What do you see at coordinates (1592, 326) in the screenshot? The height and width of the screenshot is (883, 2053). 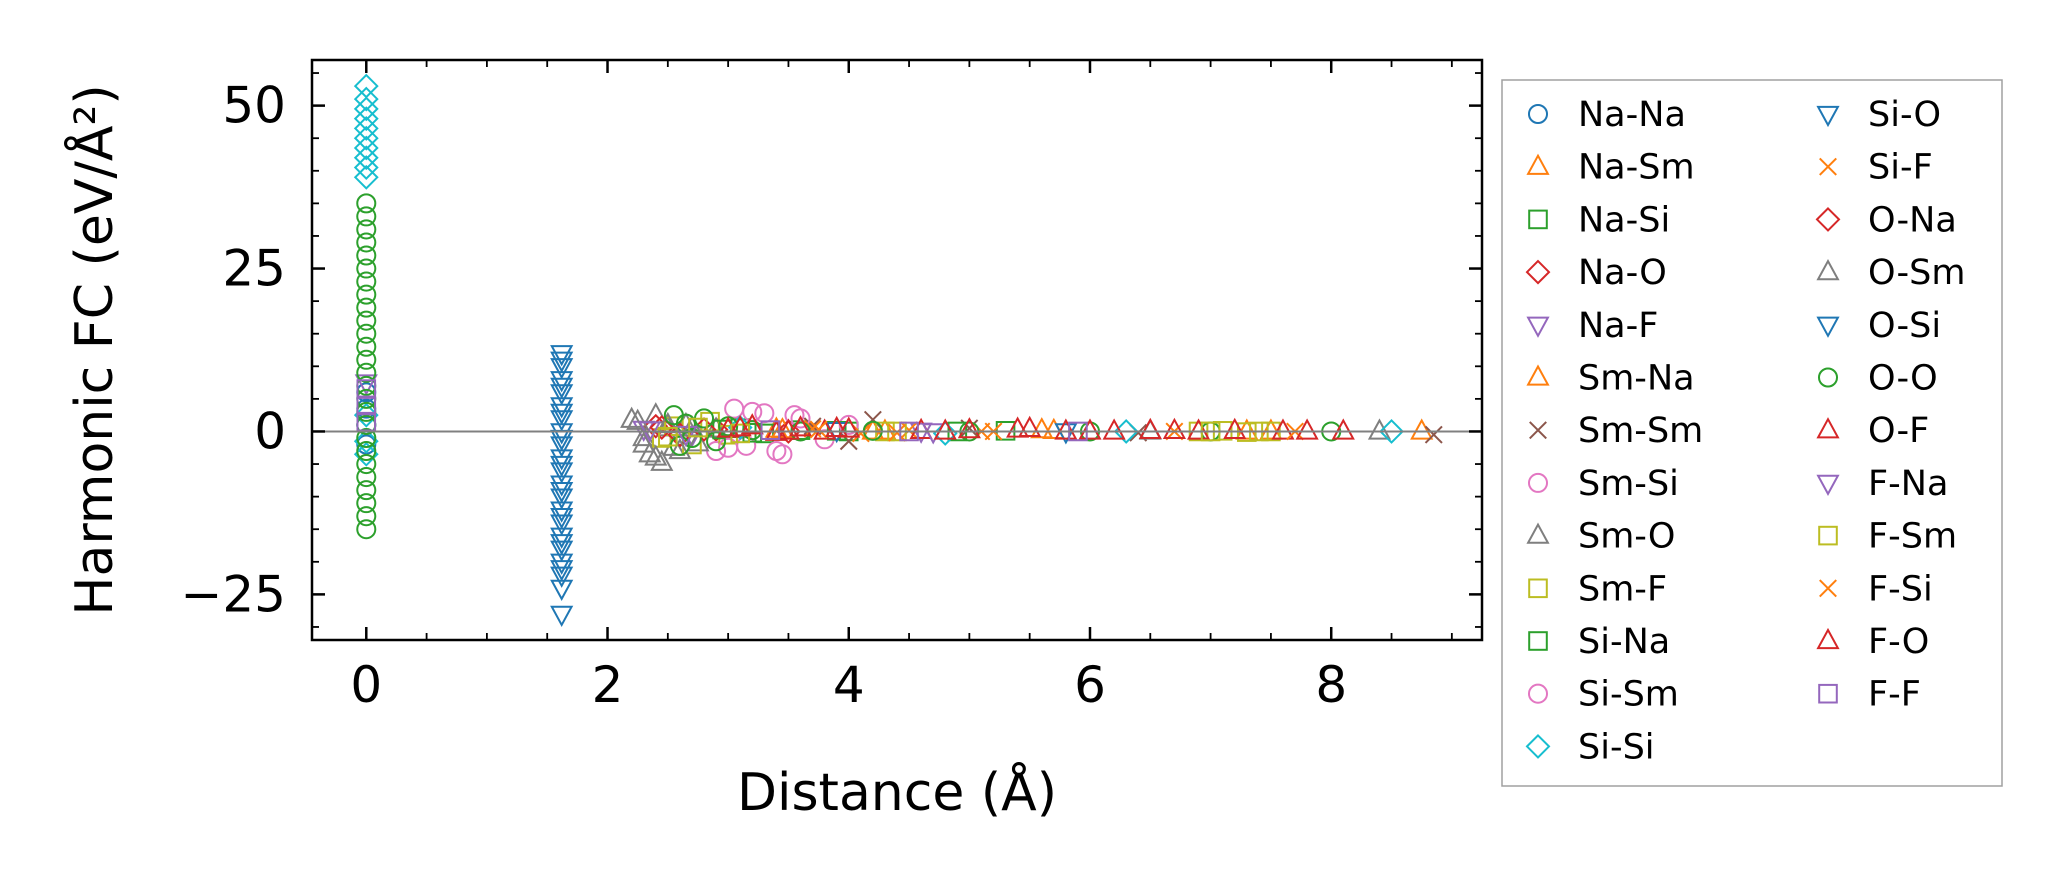 I see `legend-entry: Na-F` at bounding box center [1592, 326].